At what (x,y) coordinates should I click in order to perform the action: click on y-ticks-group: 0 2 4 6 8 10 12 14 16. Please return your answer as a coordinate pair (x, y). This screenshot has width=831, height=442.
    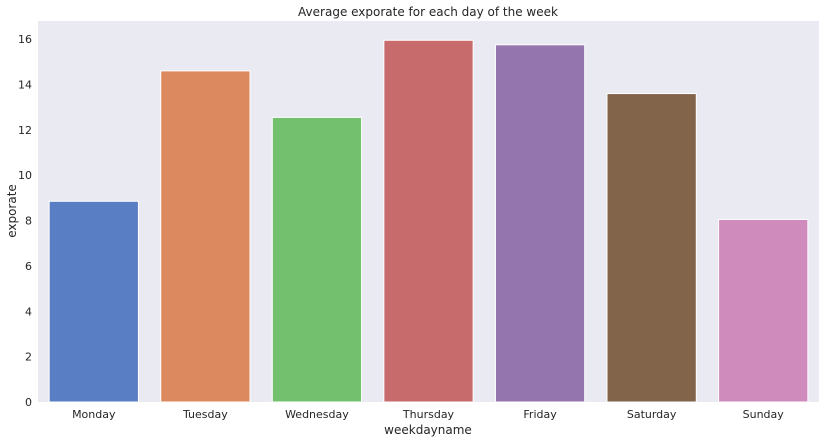
    Looking at the image, I should click on (25, 221).